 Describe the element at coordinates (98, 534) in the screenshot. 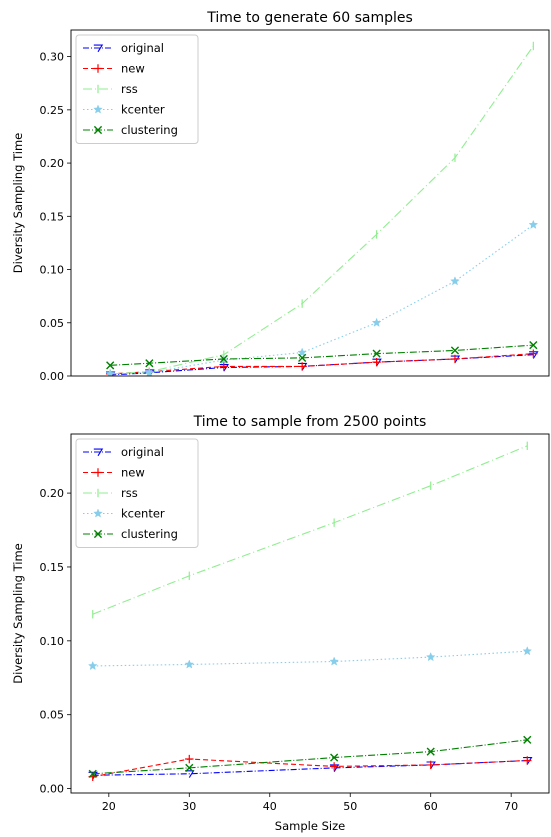

I see `chart-1-legend-marker-clustering` at that location.